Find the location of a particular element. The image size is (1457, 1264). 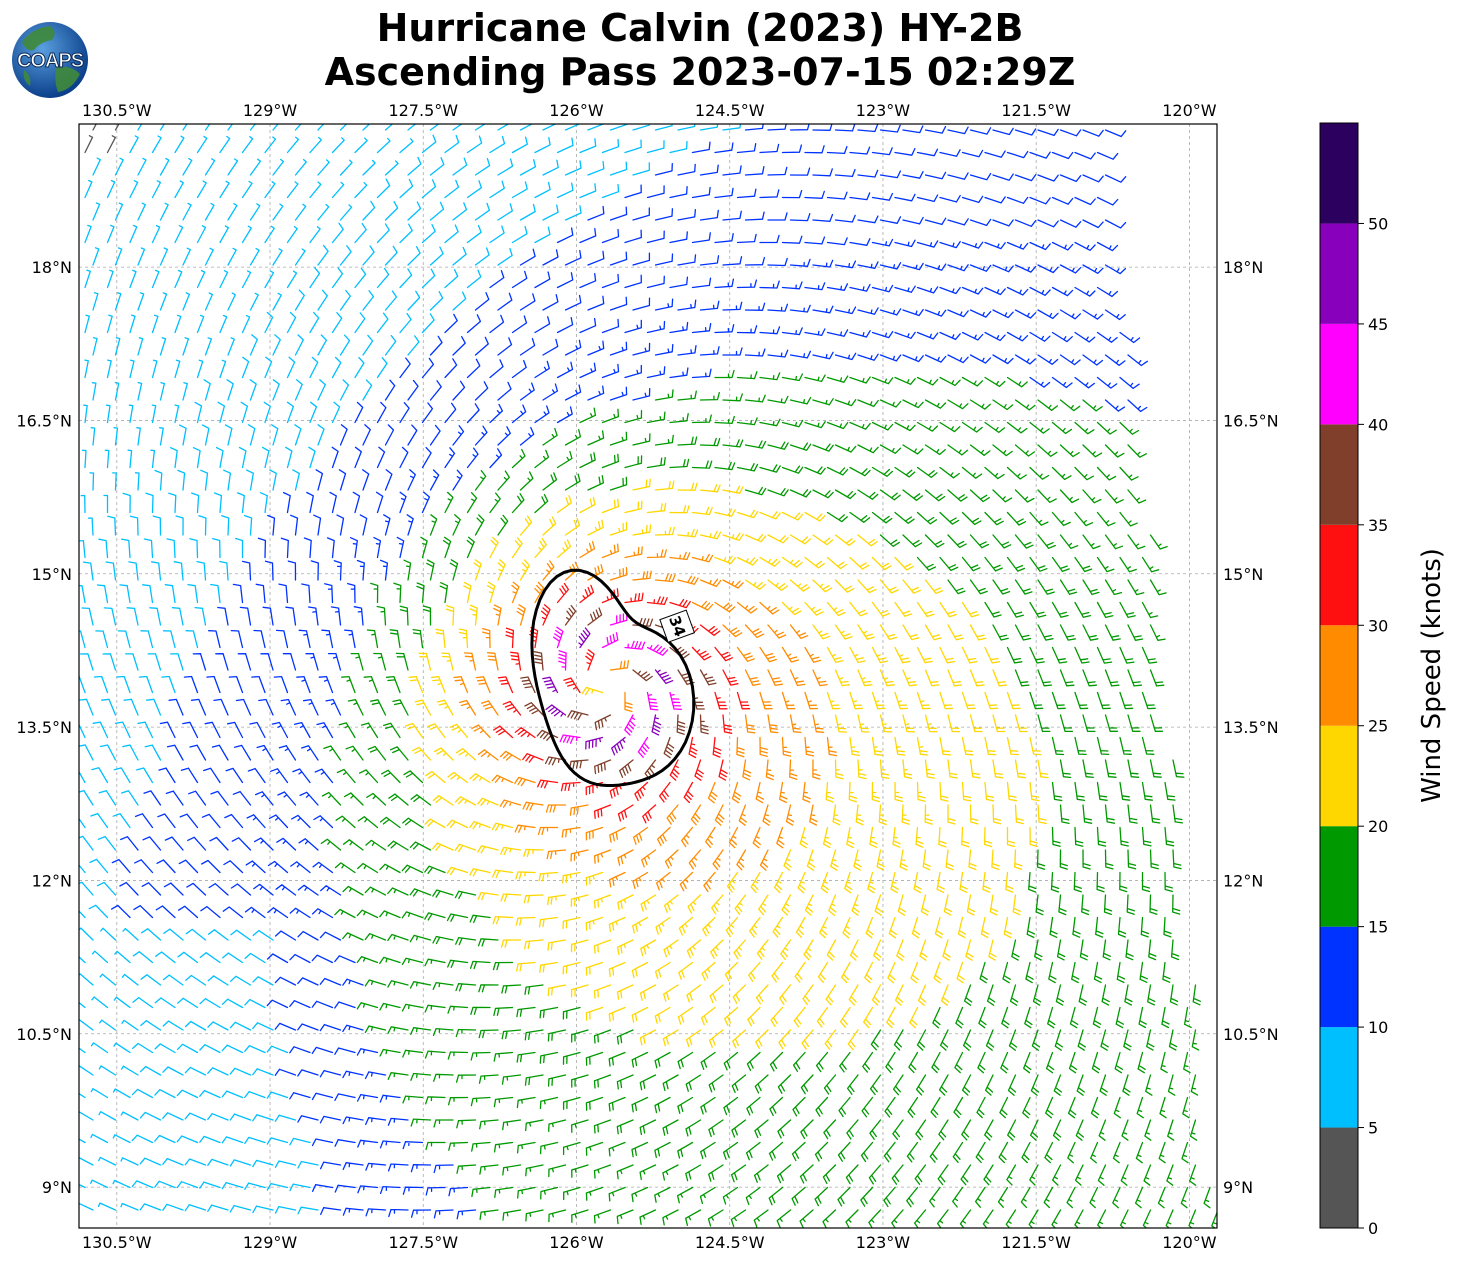

lat-tick-label-left: 16.5°N is located at coordinates (44, 420).